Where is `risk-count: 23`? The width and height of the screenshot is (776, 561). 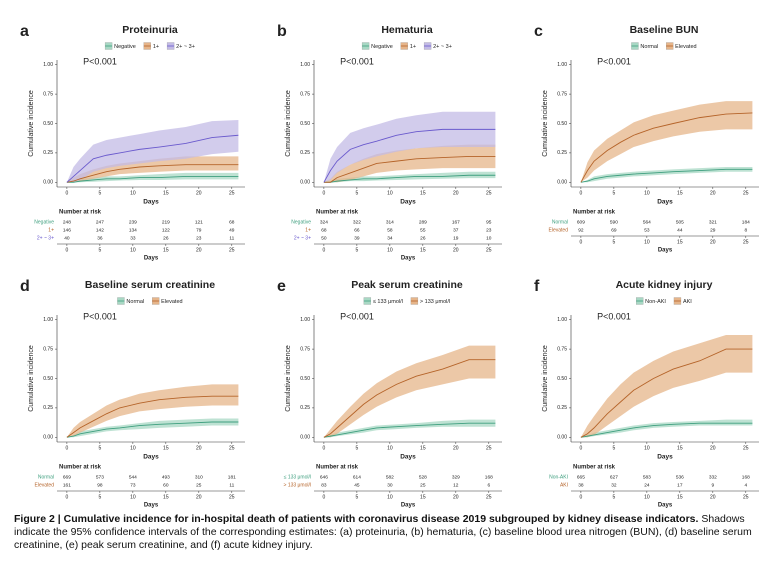
risk-count: 23 is located at coordinates (199, 238).